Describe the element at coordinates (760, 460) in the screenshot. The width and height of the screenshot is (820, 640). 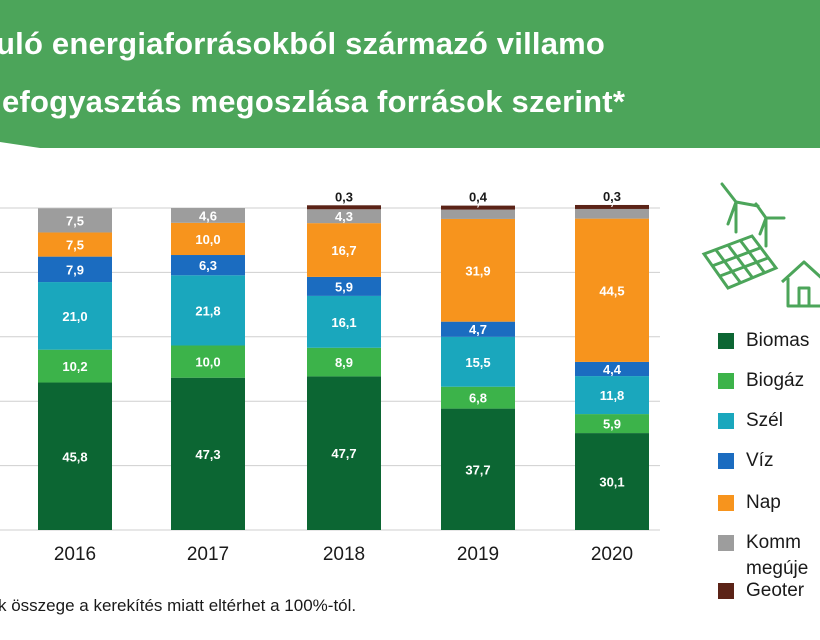
I see `legend-label: Víz` at that location.